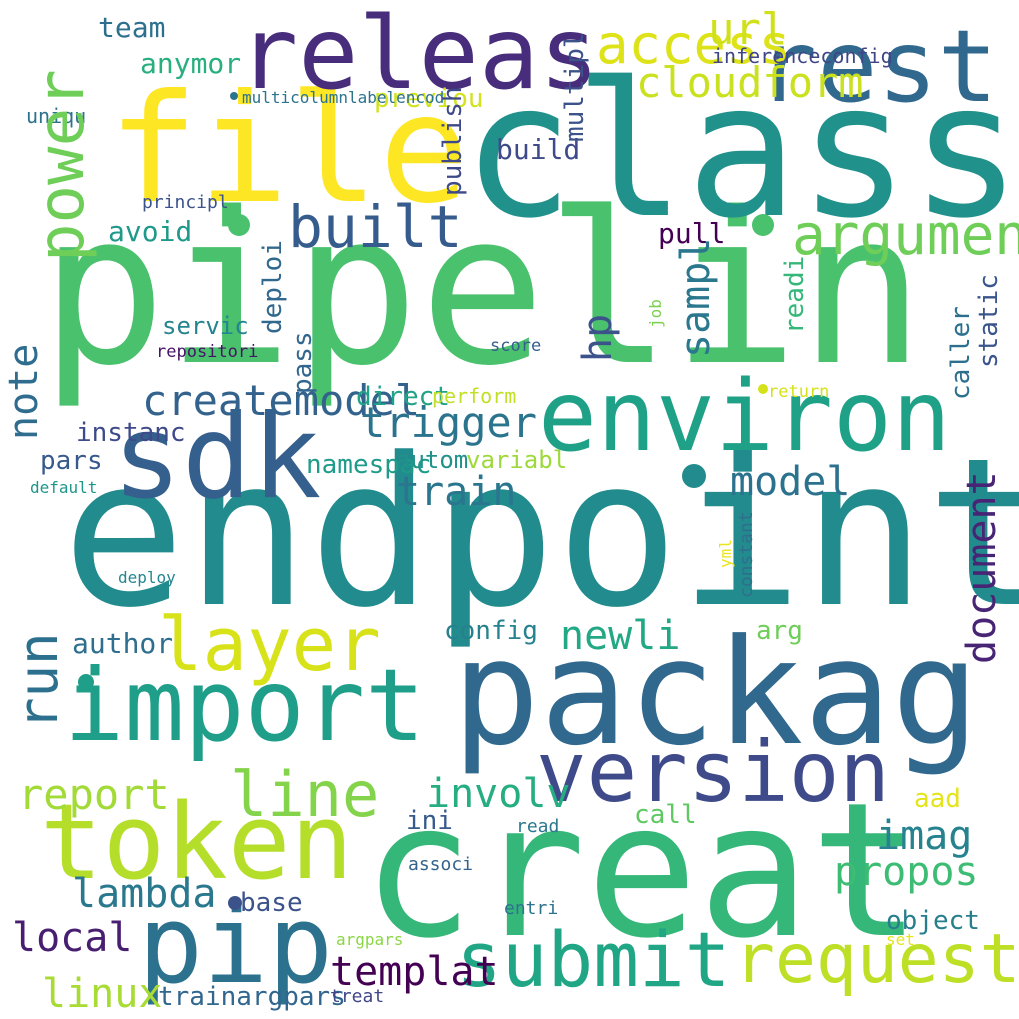 This screenshot has width=1019, height=1019. I want to click on word-deploy: entri, so click(531, 908).